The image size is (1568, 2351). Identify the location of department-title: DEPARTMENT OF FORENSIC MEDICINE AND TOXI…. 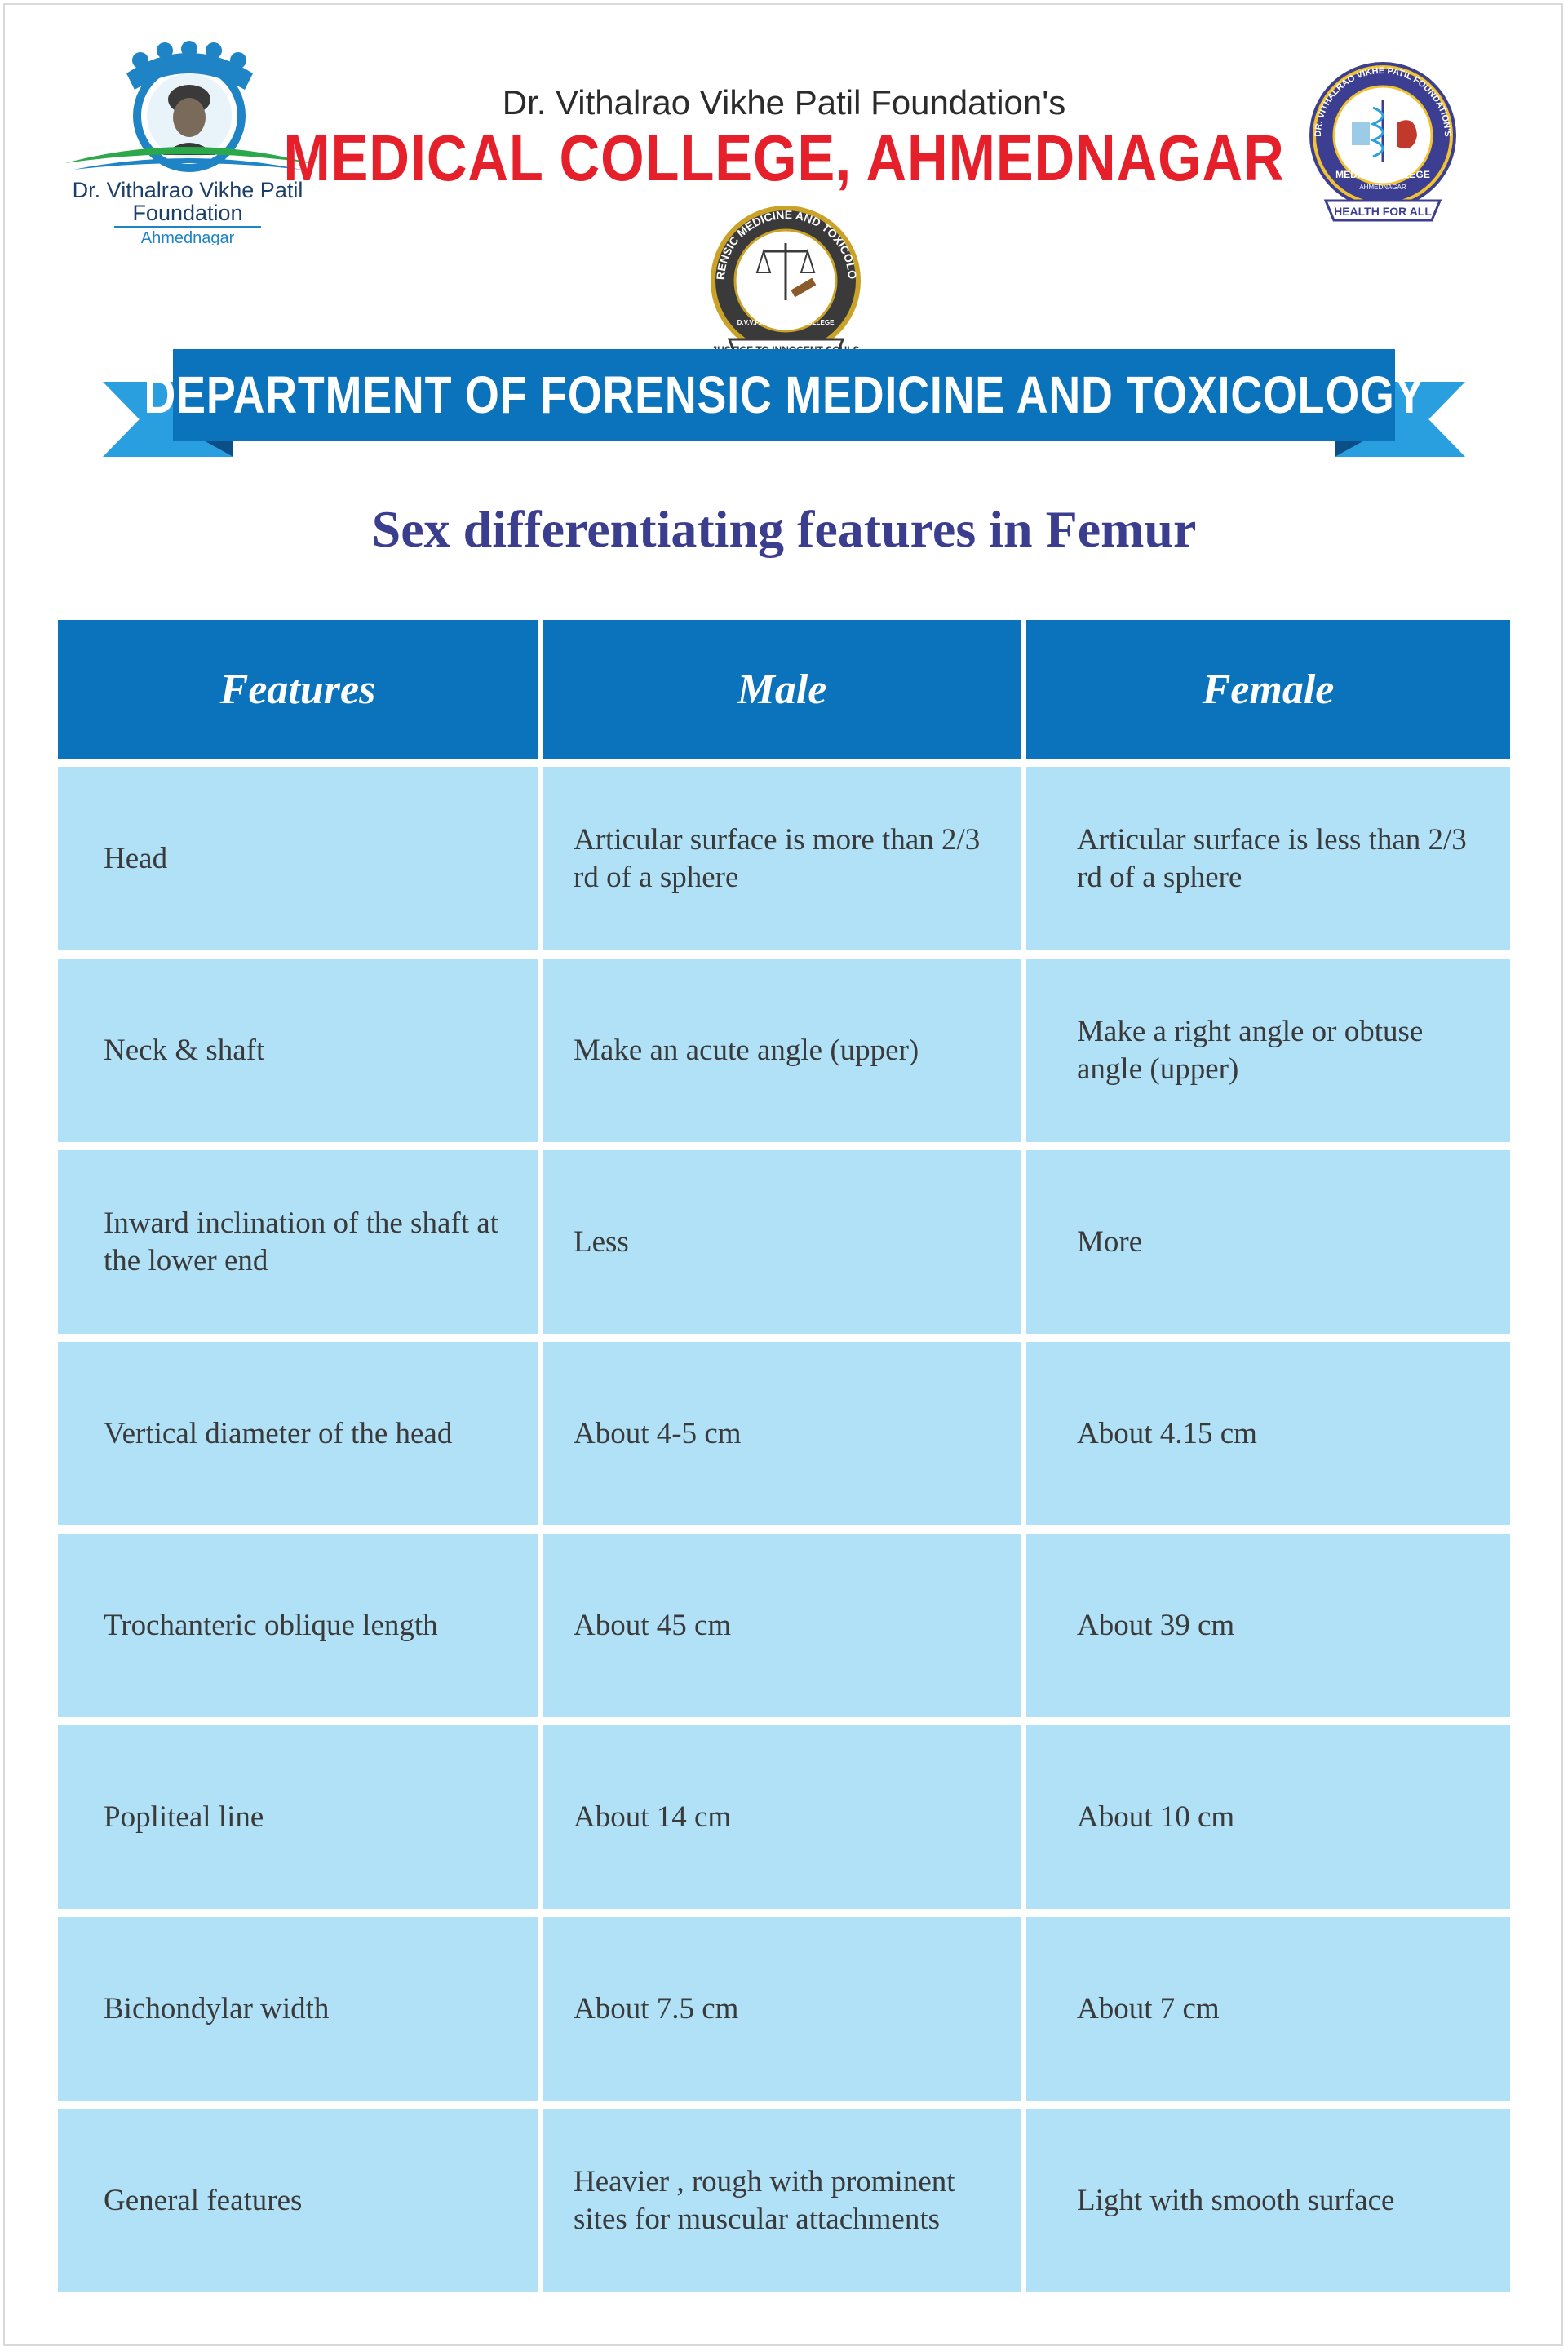
(784, 394).